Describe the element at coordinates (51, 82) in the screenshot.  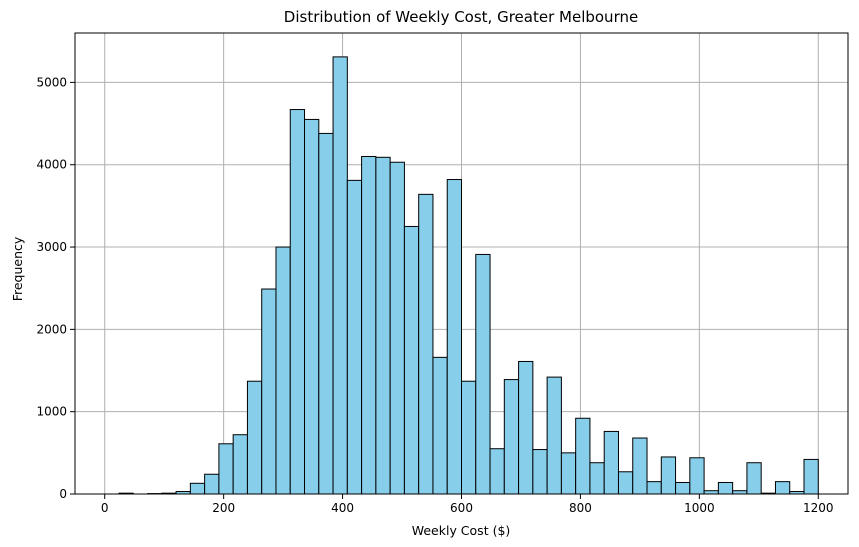
I see `y-tick-label: 5000` at that location.